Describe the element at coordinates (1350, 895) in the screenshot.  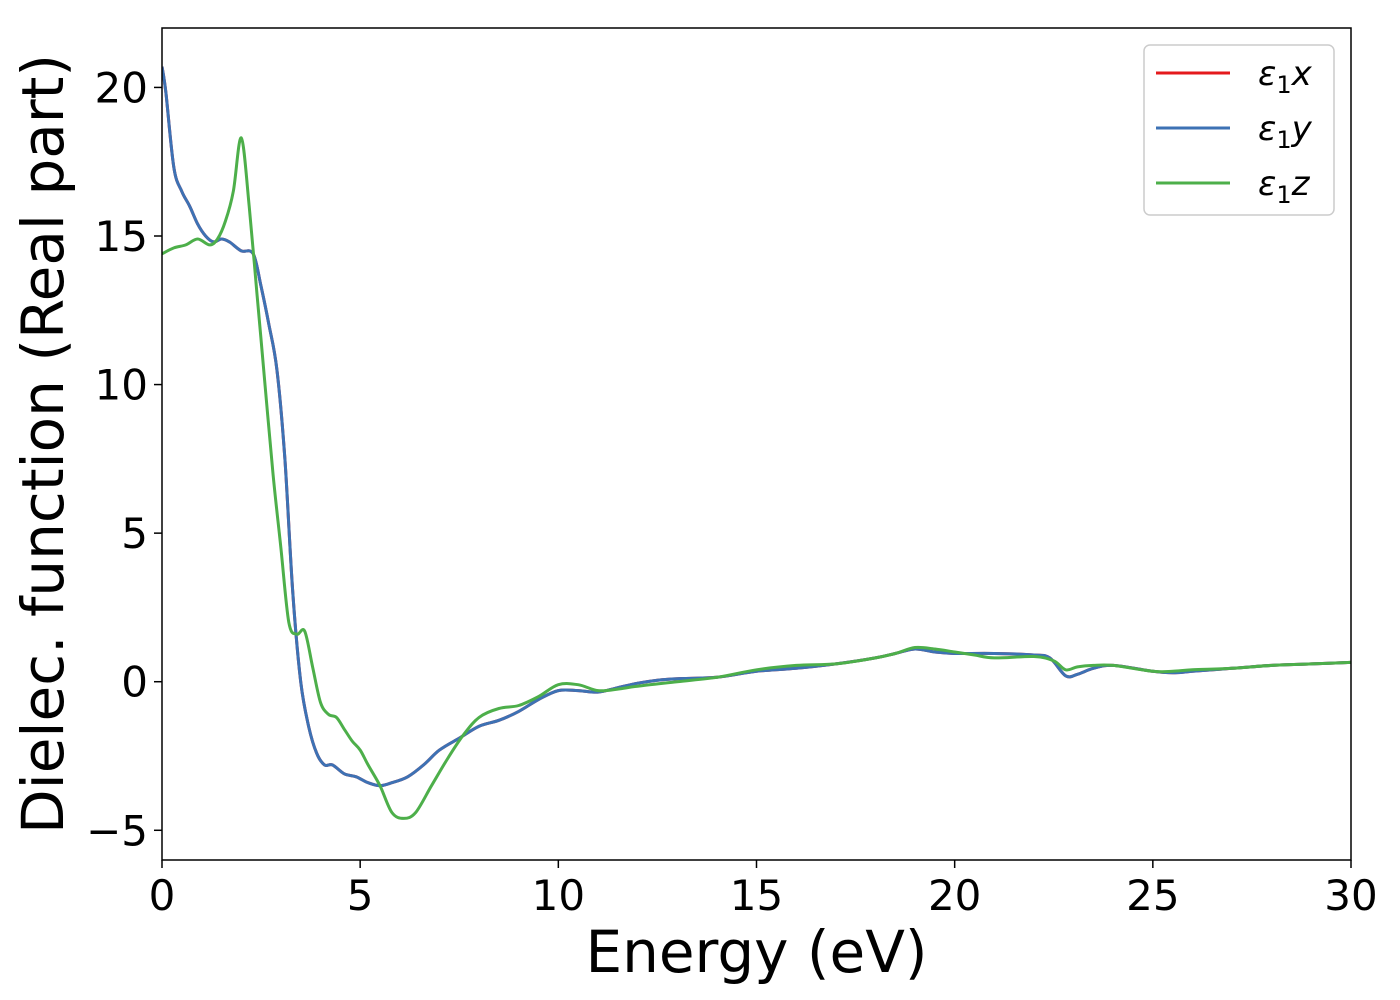
I see `x-tick-label: 30` at that location.